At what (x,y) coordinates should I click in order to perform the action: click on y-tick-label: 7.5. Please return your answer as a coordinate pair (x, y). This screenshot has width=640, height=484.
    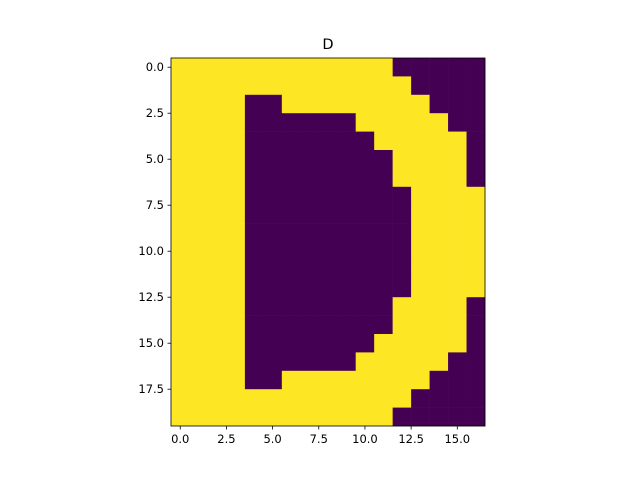
    Looking at the image, I should click on (155, 205).